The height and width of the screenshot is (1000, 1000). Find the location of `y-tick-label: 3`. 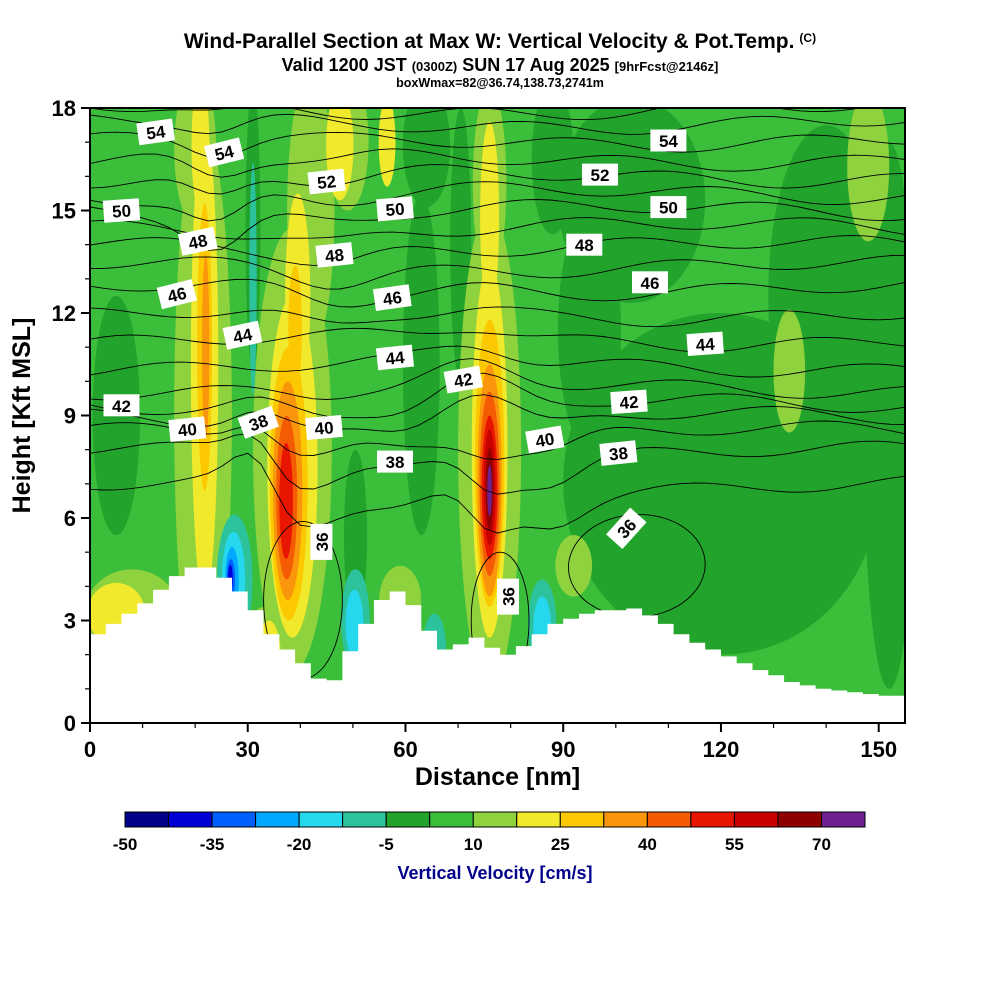

y-tick-label: 3 is located at coordinates (70, 621).